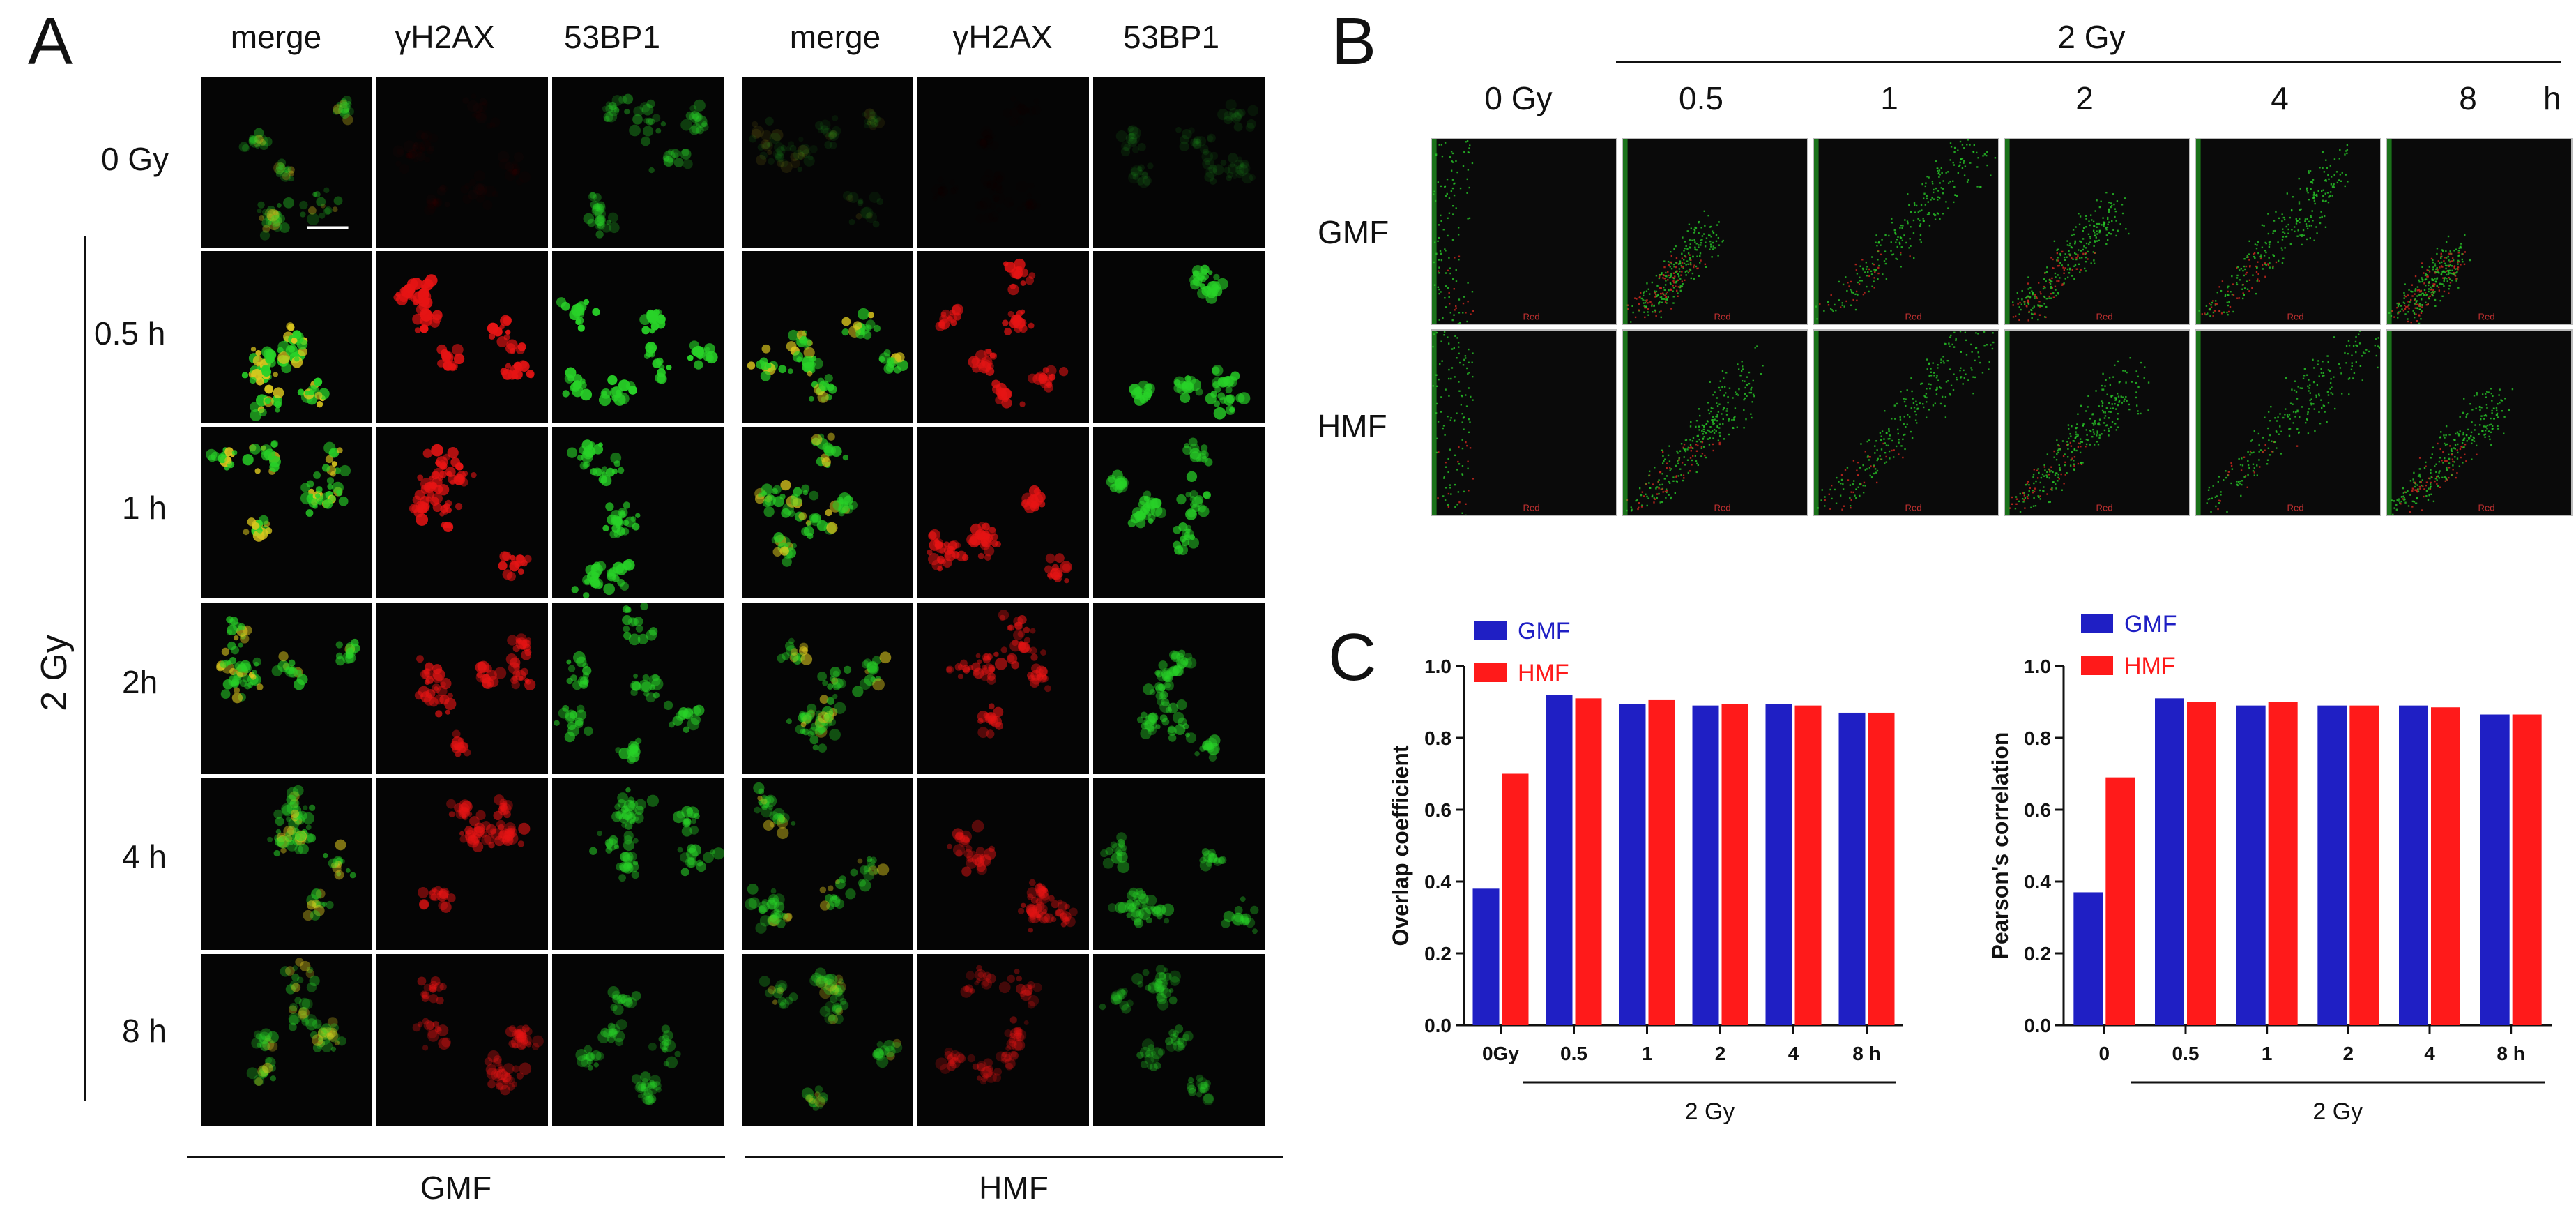  I want to click on x-tick-label: 2, so click(1720, 1053).